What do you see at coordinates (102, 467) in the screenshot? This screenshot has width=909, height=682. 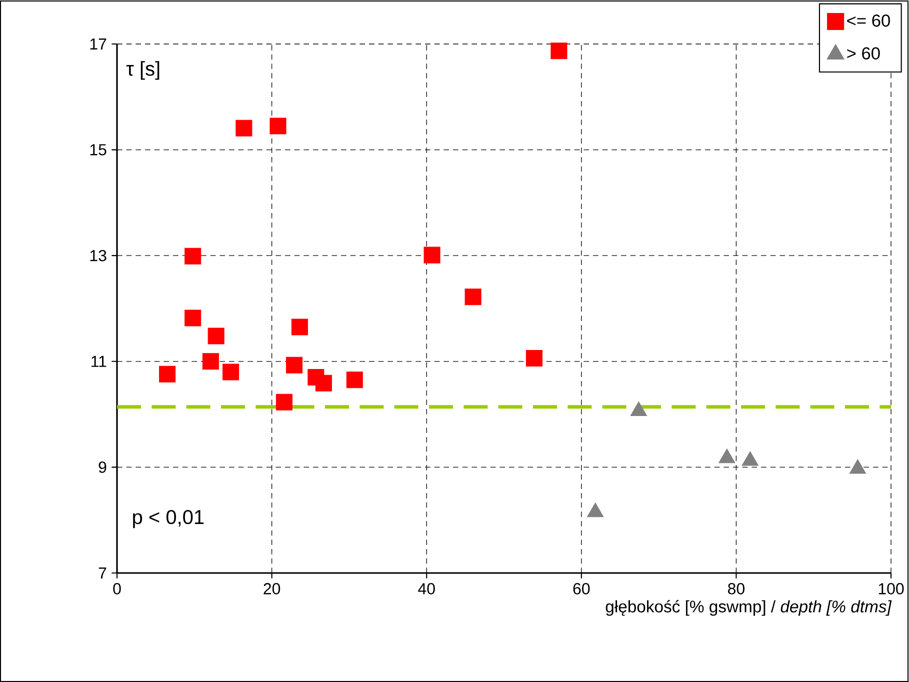 I see `y-tick-label: 9` at bounding box center [102, 467].